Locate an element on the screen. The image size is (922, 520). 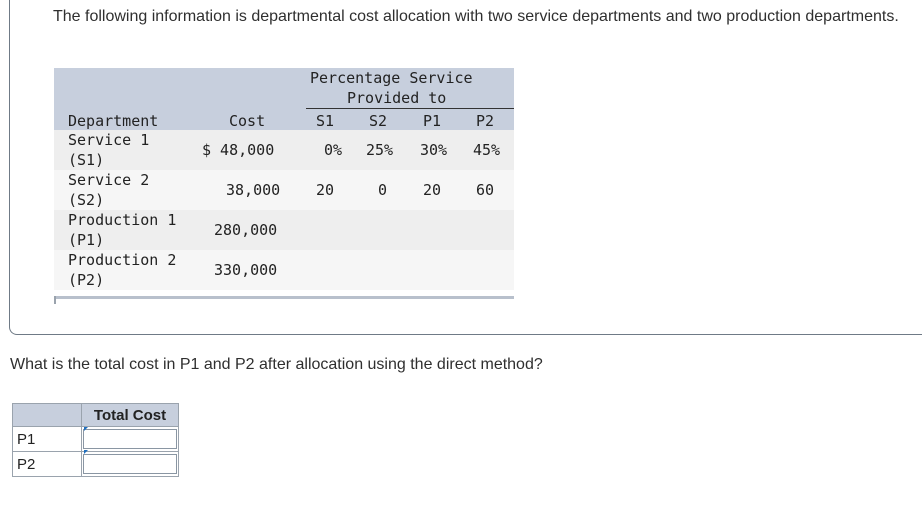
row-s1-pct-p1: 30% is located at coordinates (434, 150).